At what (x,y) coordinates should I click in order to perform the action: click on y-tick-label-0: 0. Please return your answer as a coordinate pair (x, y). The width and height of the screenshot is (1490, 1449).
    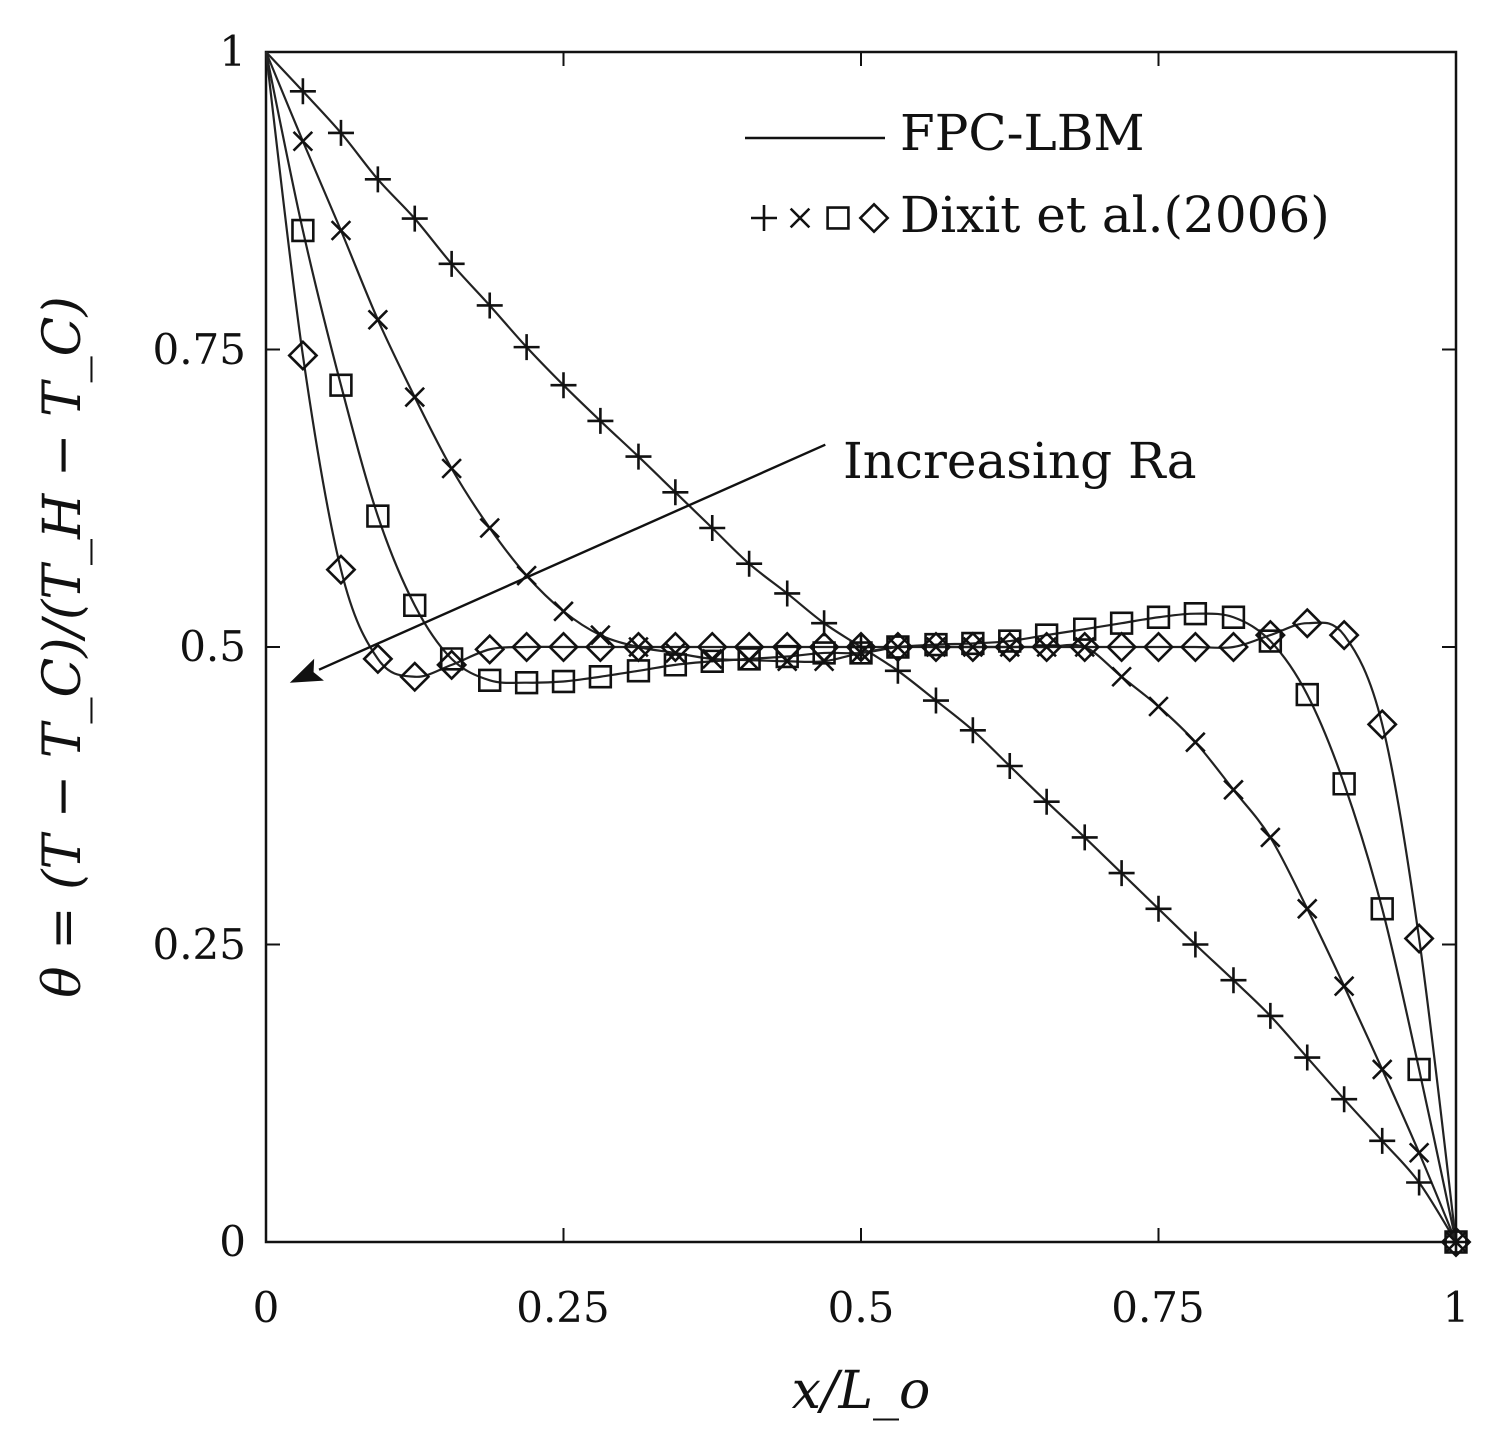
    Looking at the image, I should click on (232, 1241).